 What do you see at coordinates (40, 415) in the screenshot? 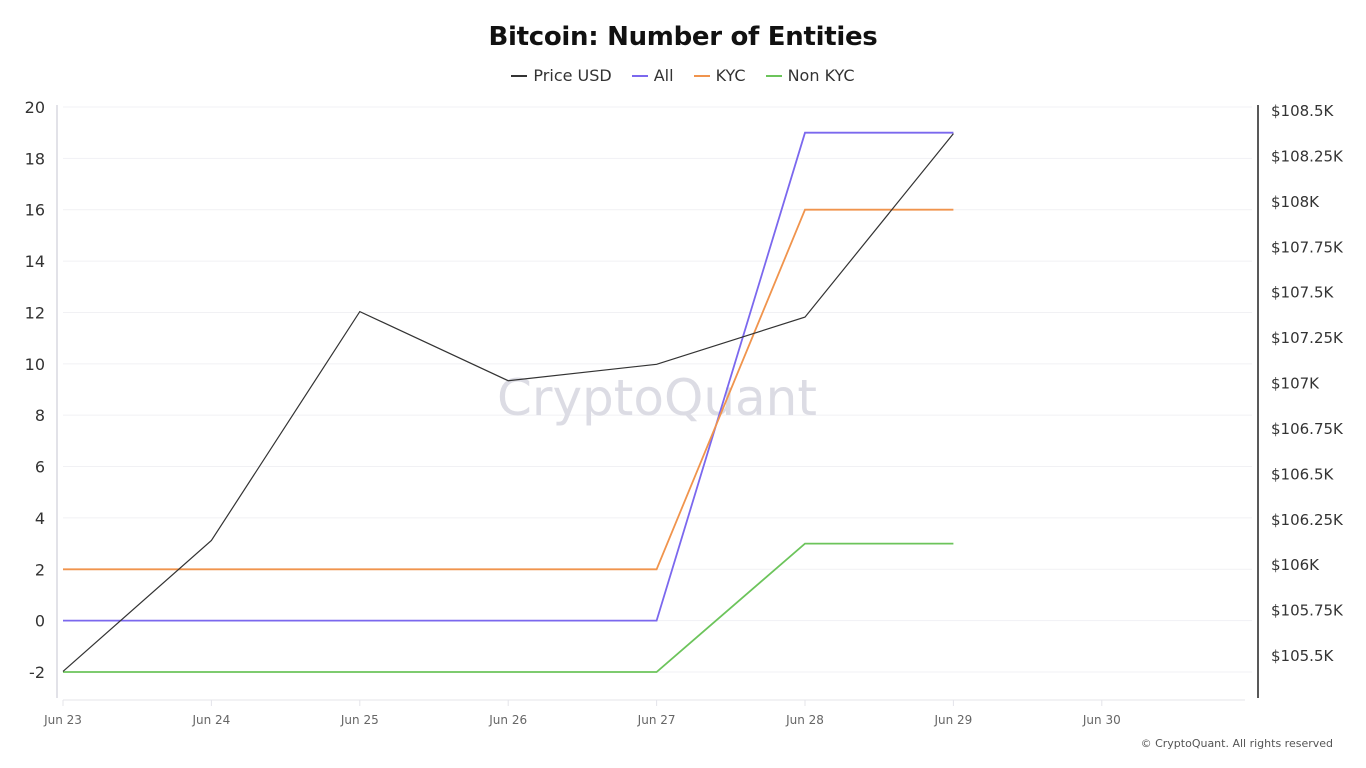
I see `left-axis-tick-label: 8` at bounding box center [40, 415].